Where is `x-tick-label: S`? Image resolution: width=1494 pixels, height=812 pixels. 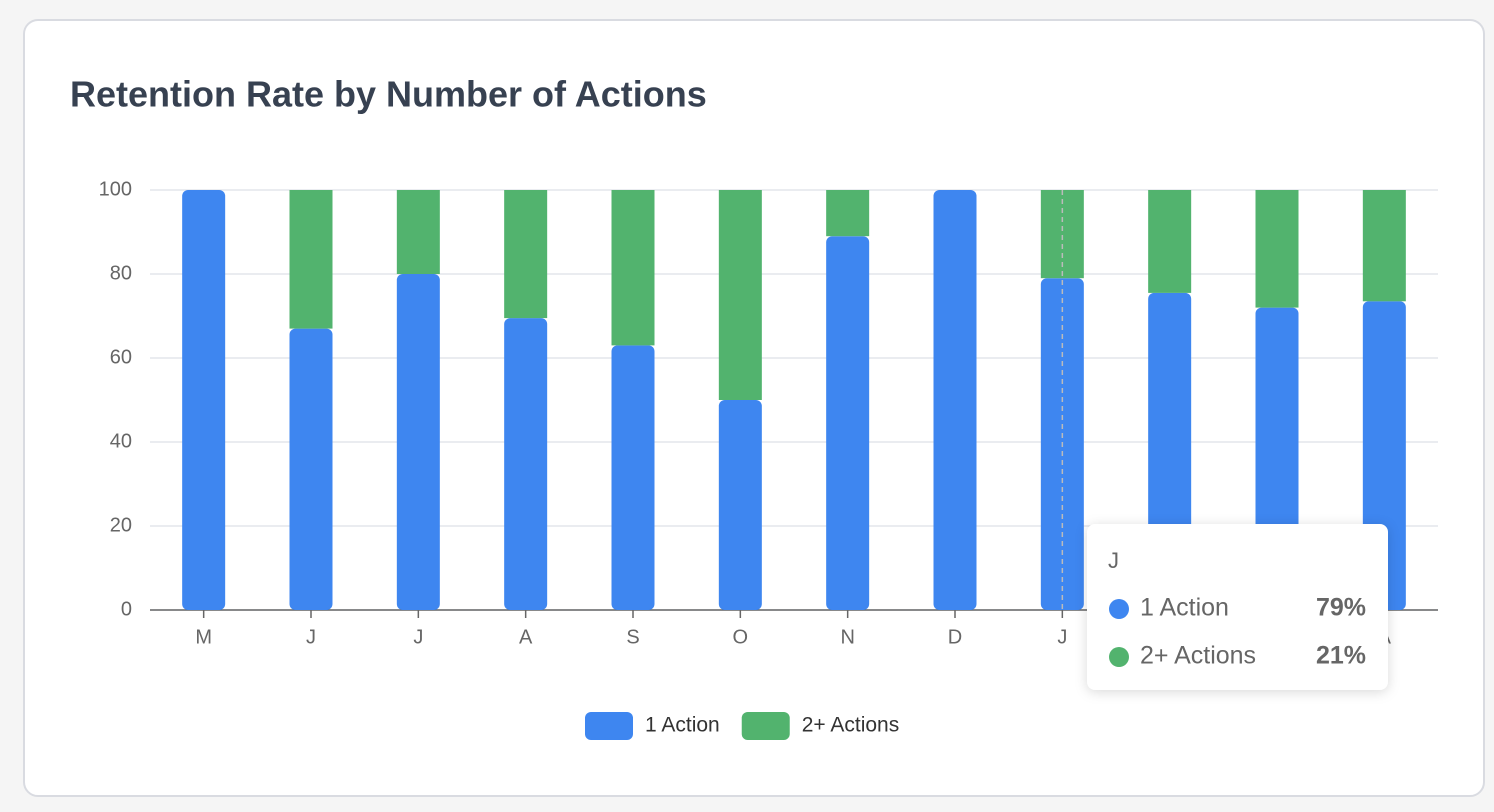 x-tick-label: S is located at coordinates (632, 637).